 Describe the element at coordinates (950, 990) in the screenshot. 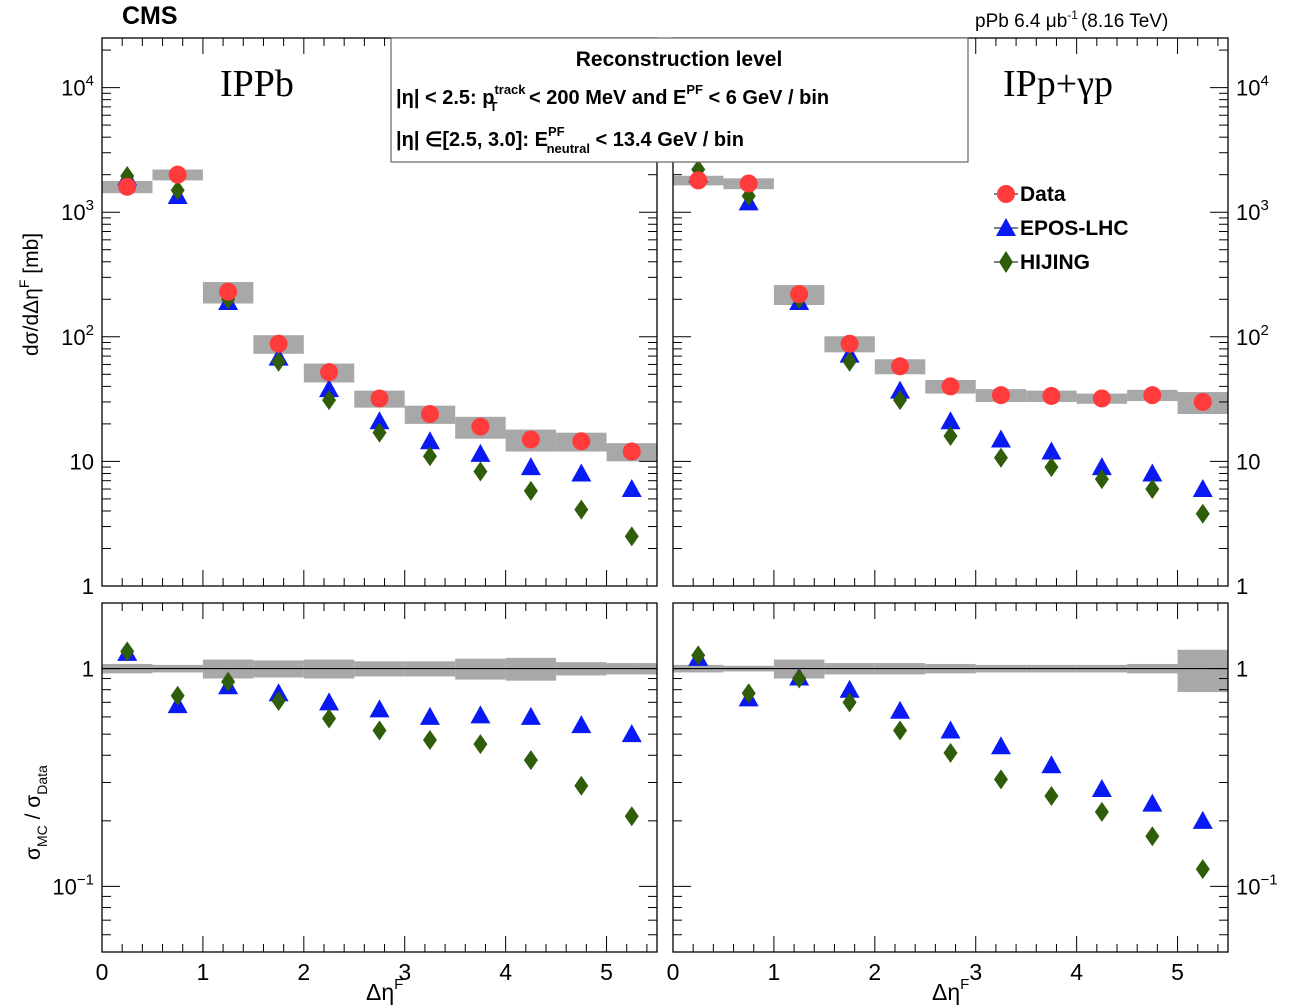

I see `right-x-axis-title: ΔηF` at that location.